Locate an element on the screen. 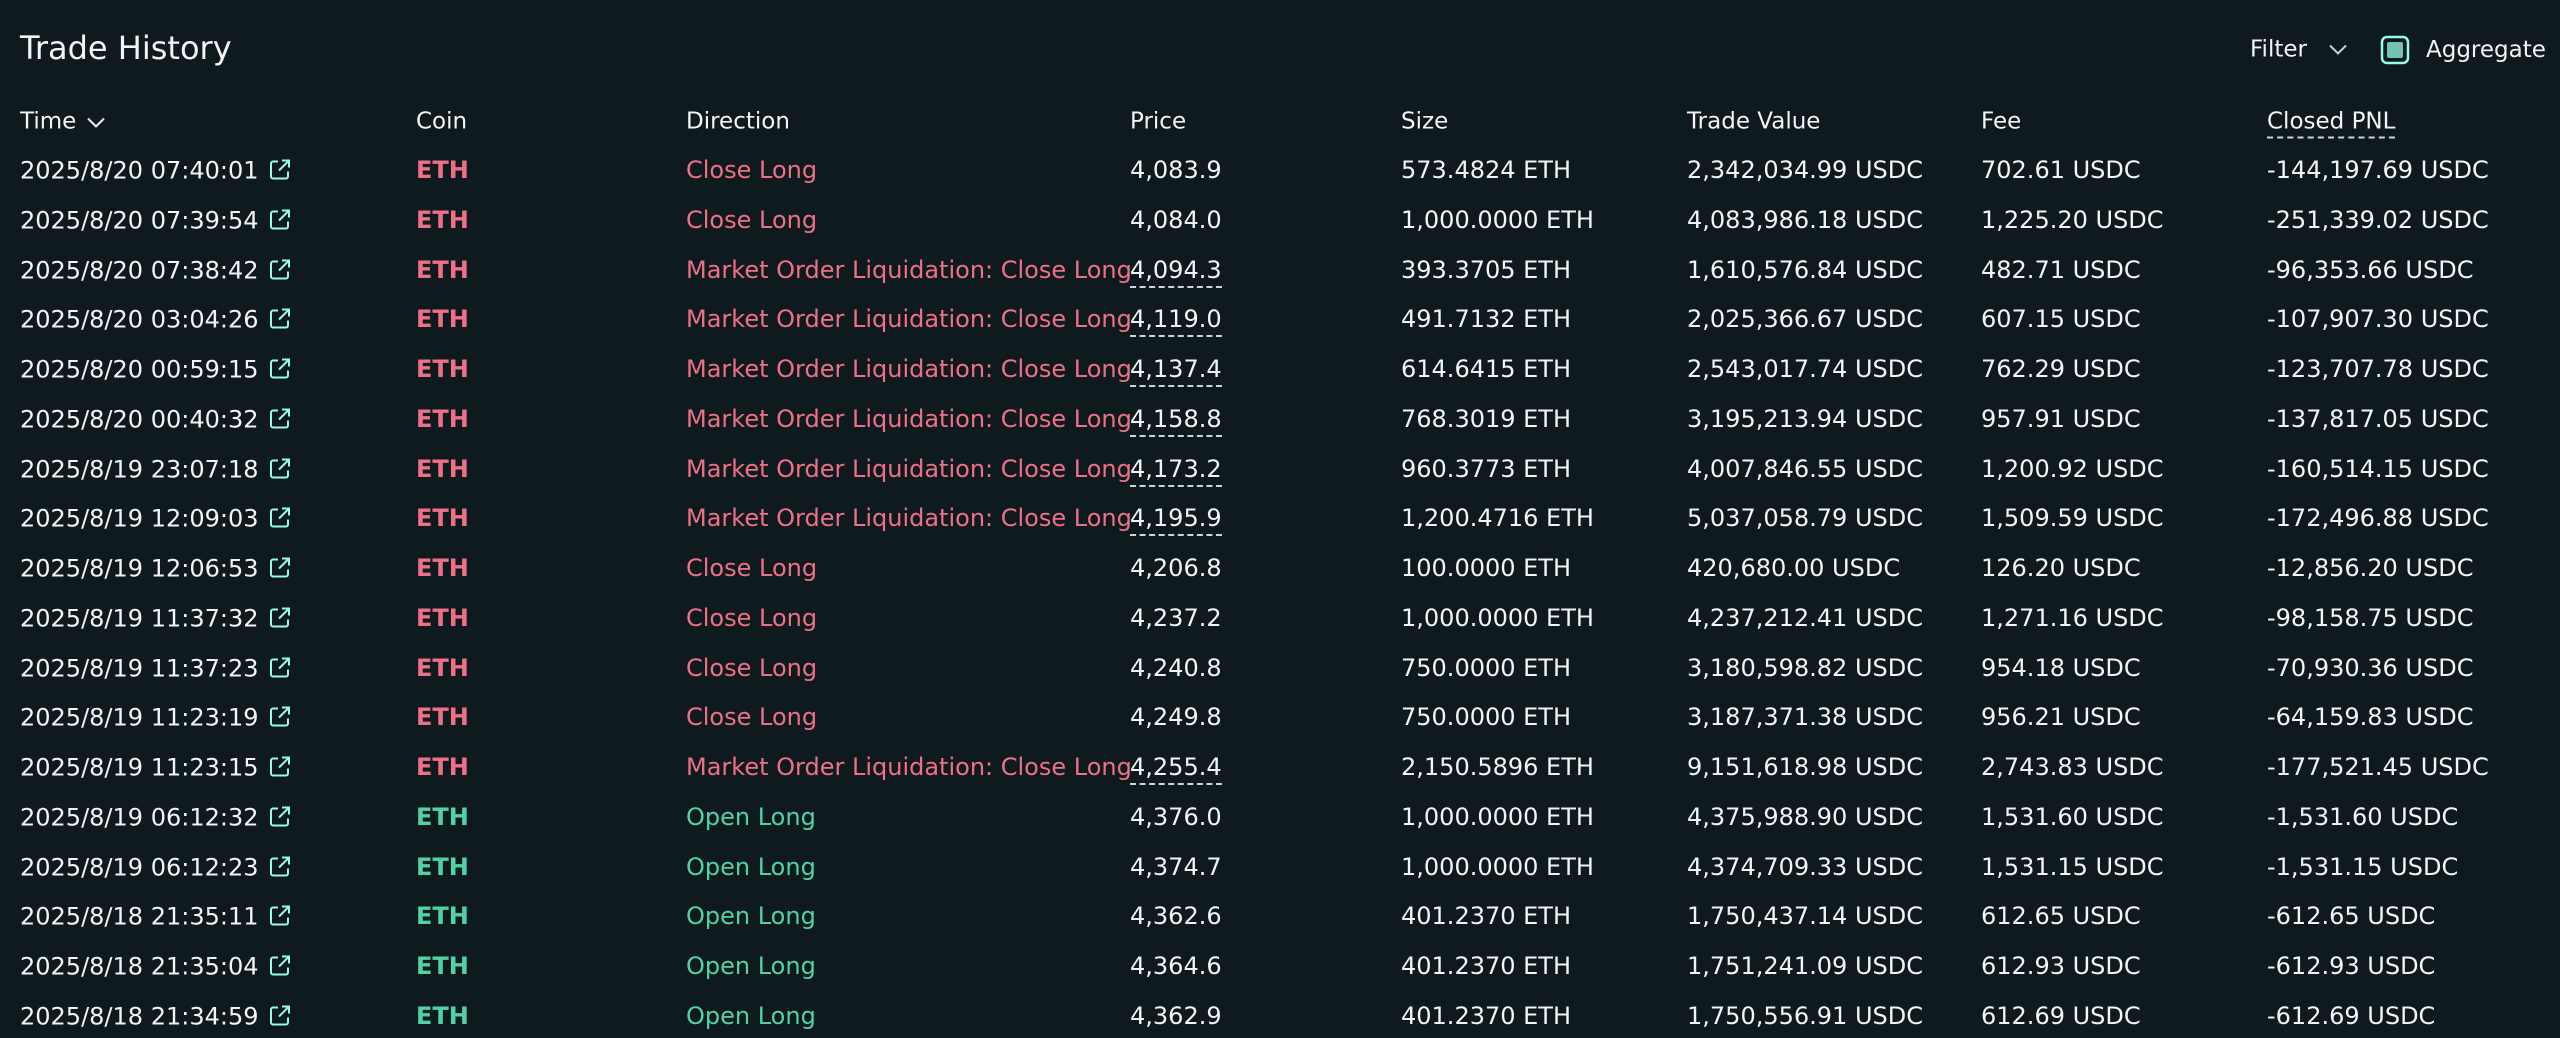  trade-value-cell: 1,610,576.84 USDC is located at coordinates (1805, 270).